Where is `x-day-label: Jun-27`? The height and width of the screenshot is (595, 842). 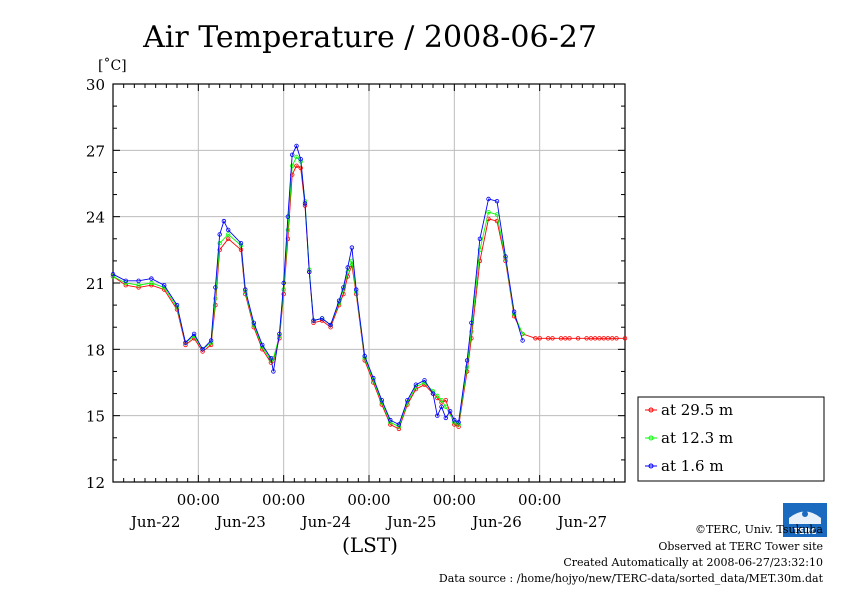
x-day-label: Jun-27 is located at coordinates (582, 522).